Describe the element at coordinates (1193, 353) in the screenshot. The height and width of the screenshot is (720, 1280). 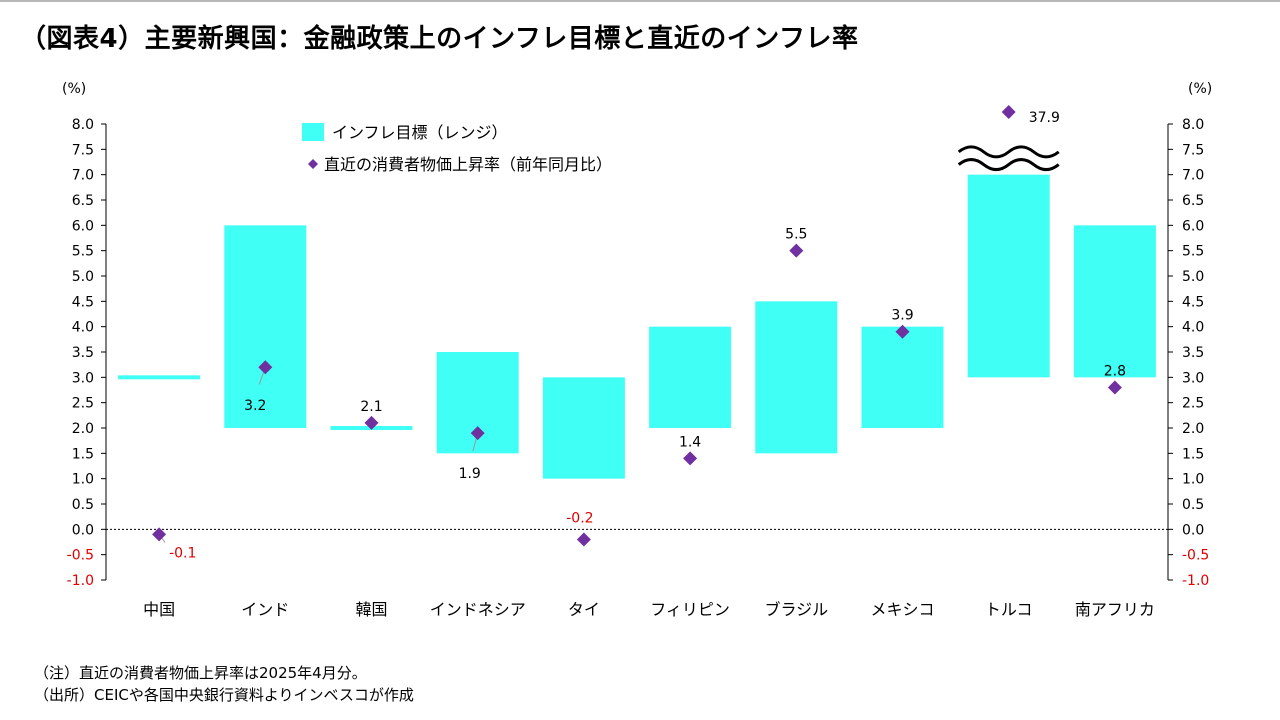
I see `y-tick-label-right: 3.5` at that location.